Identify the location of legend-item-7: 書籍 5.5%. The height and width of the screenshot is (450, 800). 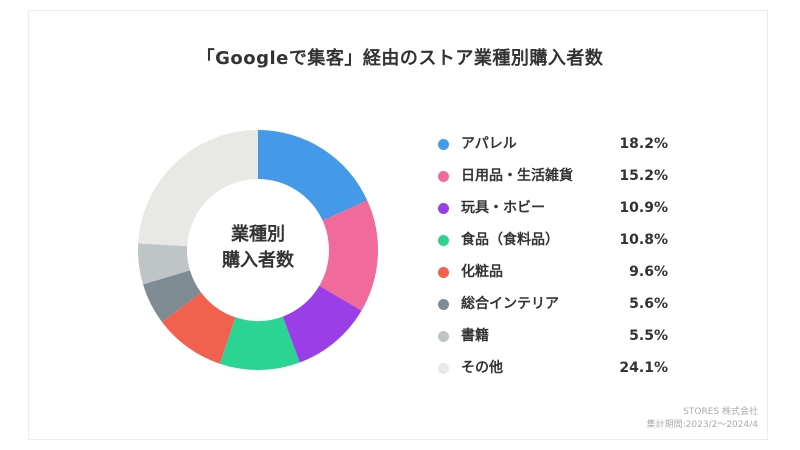
(553, 336).